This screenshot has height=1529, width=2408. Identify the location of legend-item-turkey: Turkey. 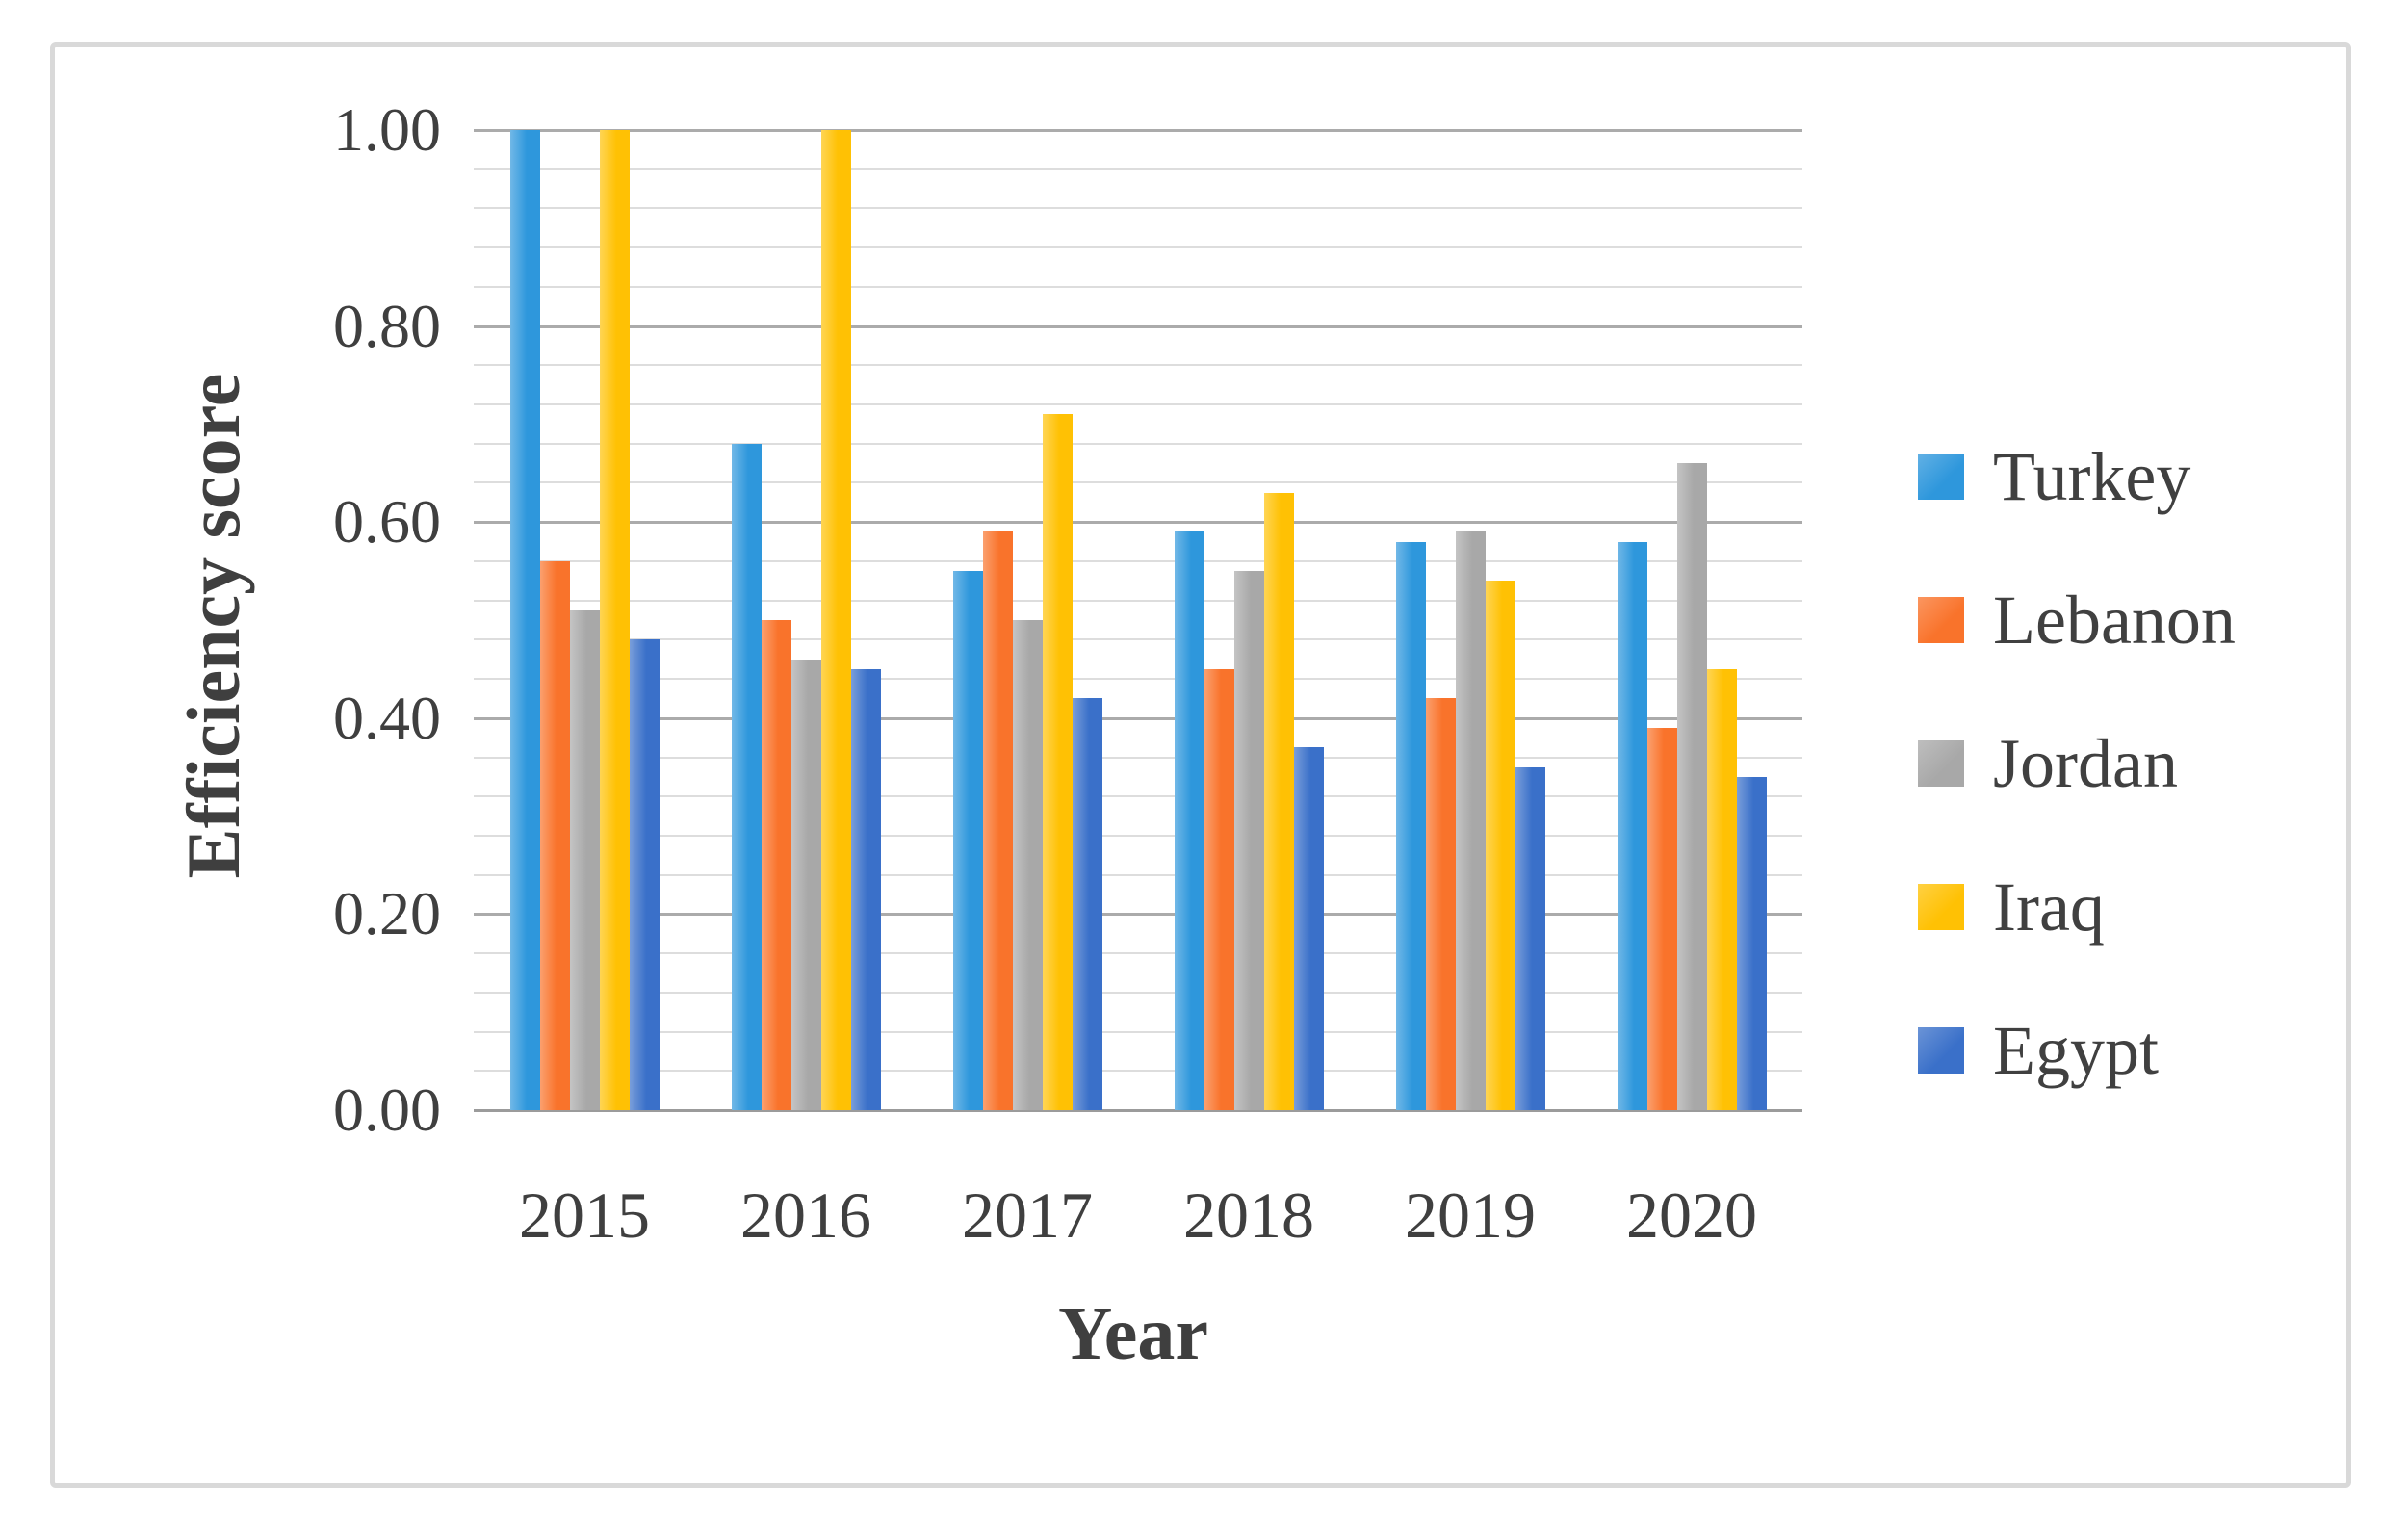
(2077, 476).